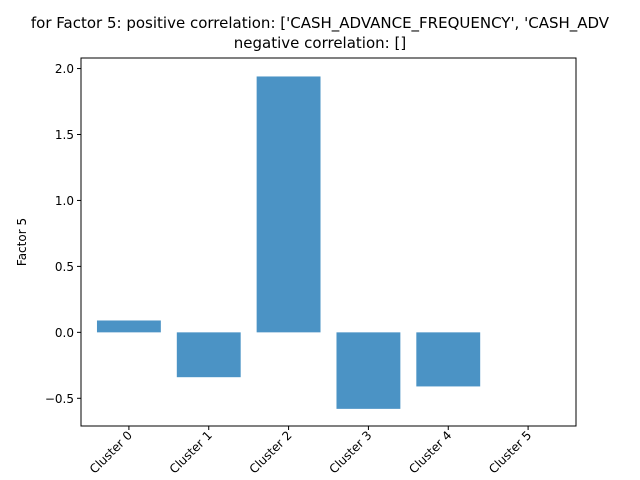  I want to click on x-tick-label: Cluster 3, so click(350, 452).